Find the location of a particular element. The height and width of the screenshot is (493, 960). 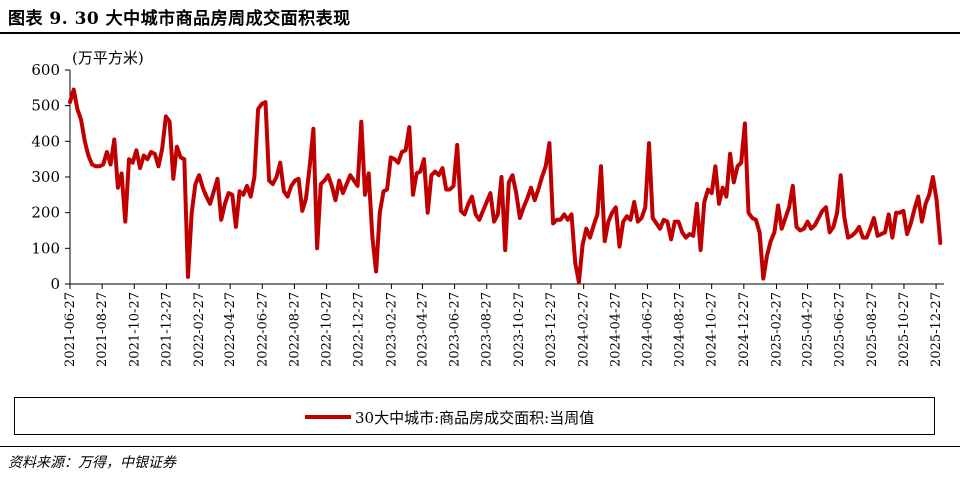

y-tick-label: 600 is located at coordinates (45, 70).